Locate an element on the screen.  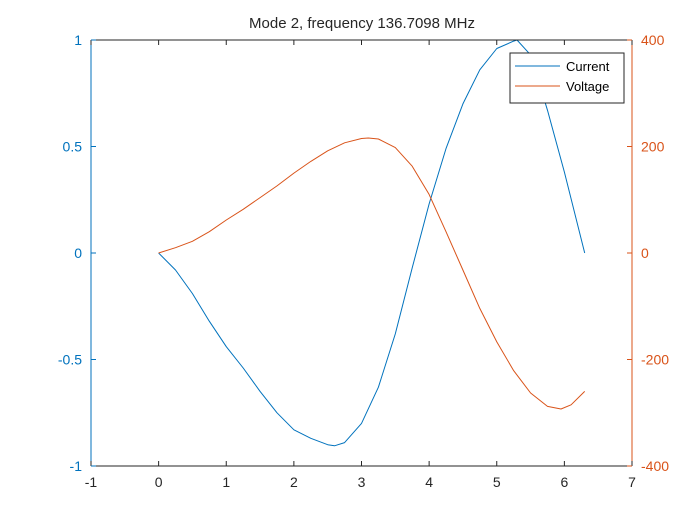
legend-label: Voltage is located at coordinates (587, 86).